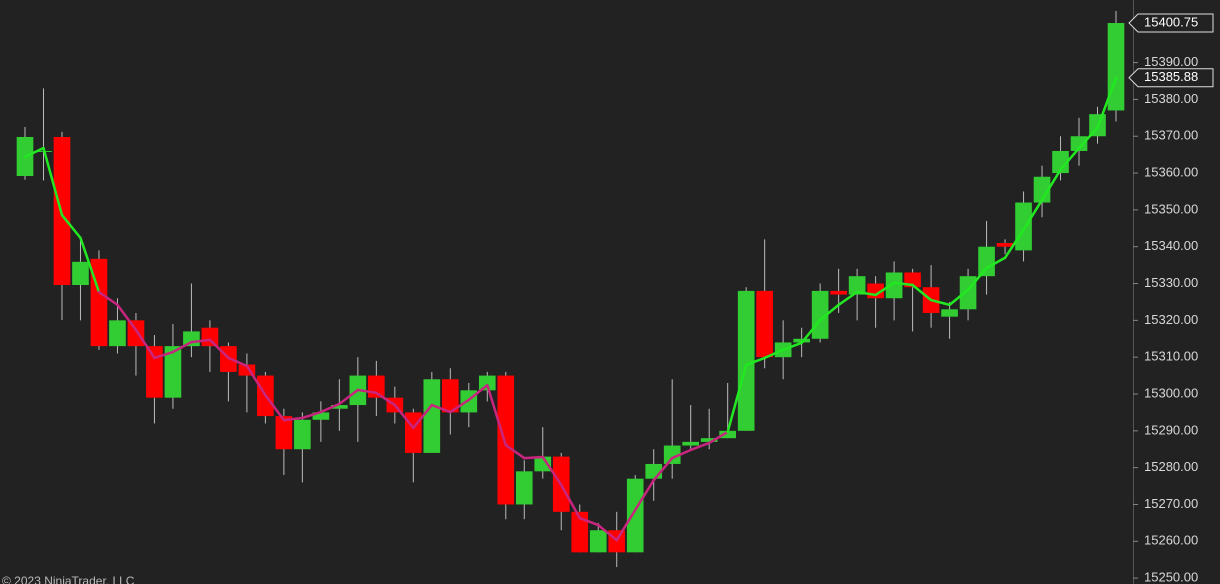 This screenshot has height=584, width=1220. Describe the element at coordinates (1171, 61) in the screenshot. I see `y-tick-label: 15390.00` at that location.